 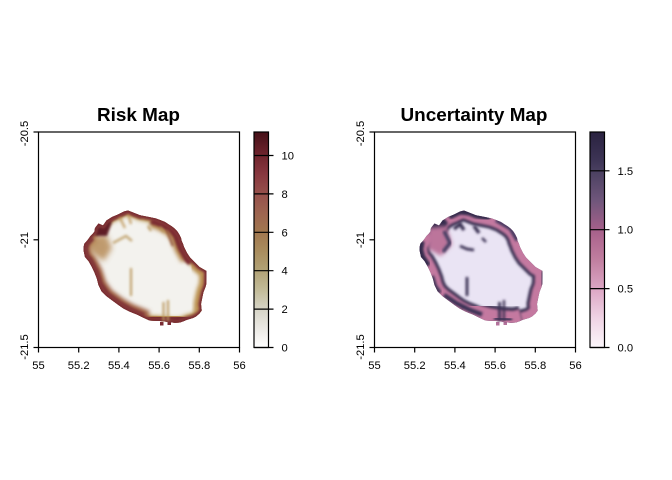 What do you see at coordinates (288, 157) in the screenshot?
I see `svg-text: 10` at bounding box center [288, 157].